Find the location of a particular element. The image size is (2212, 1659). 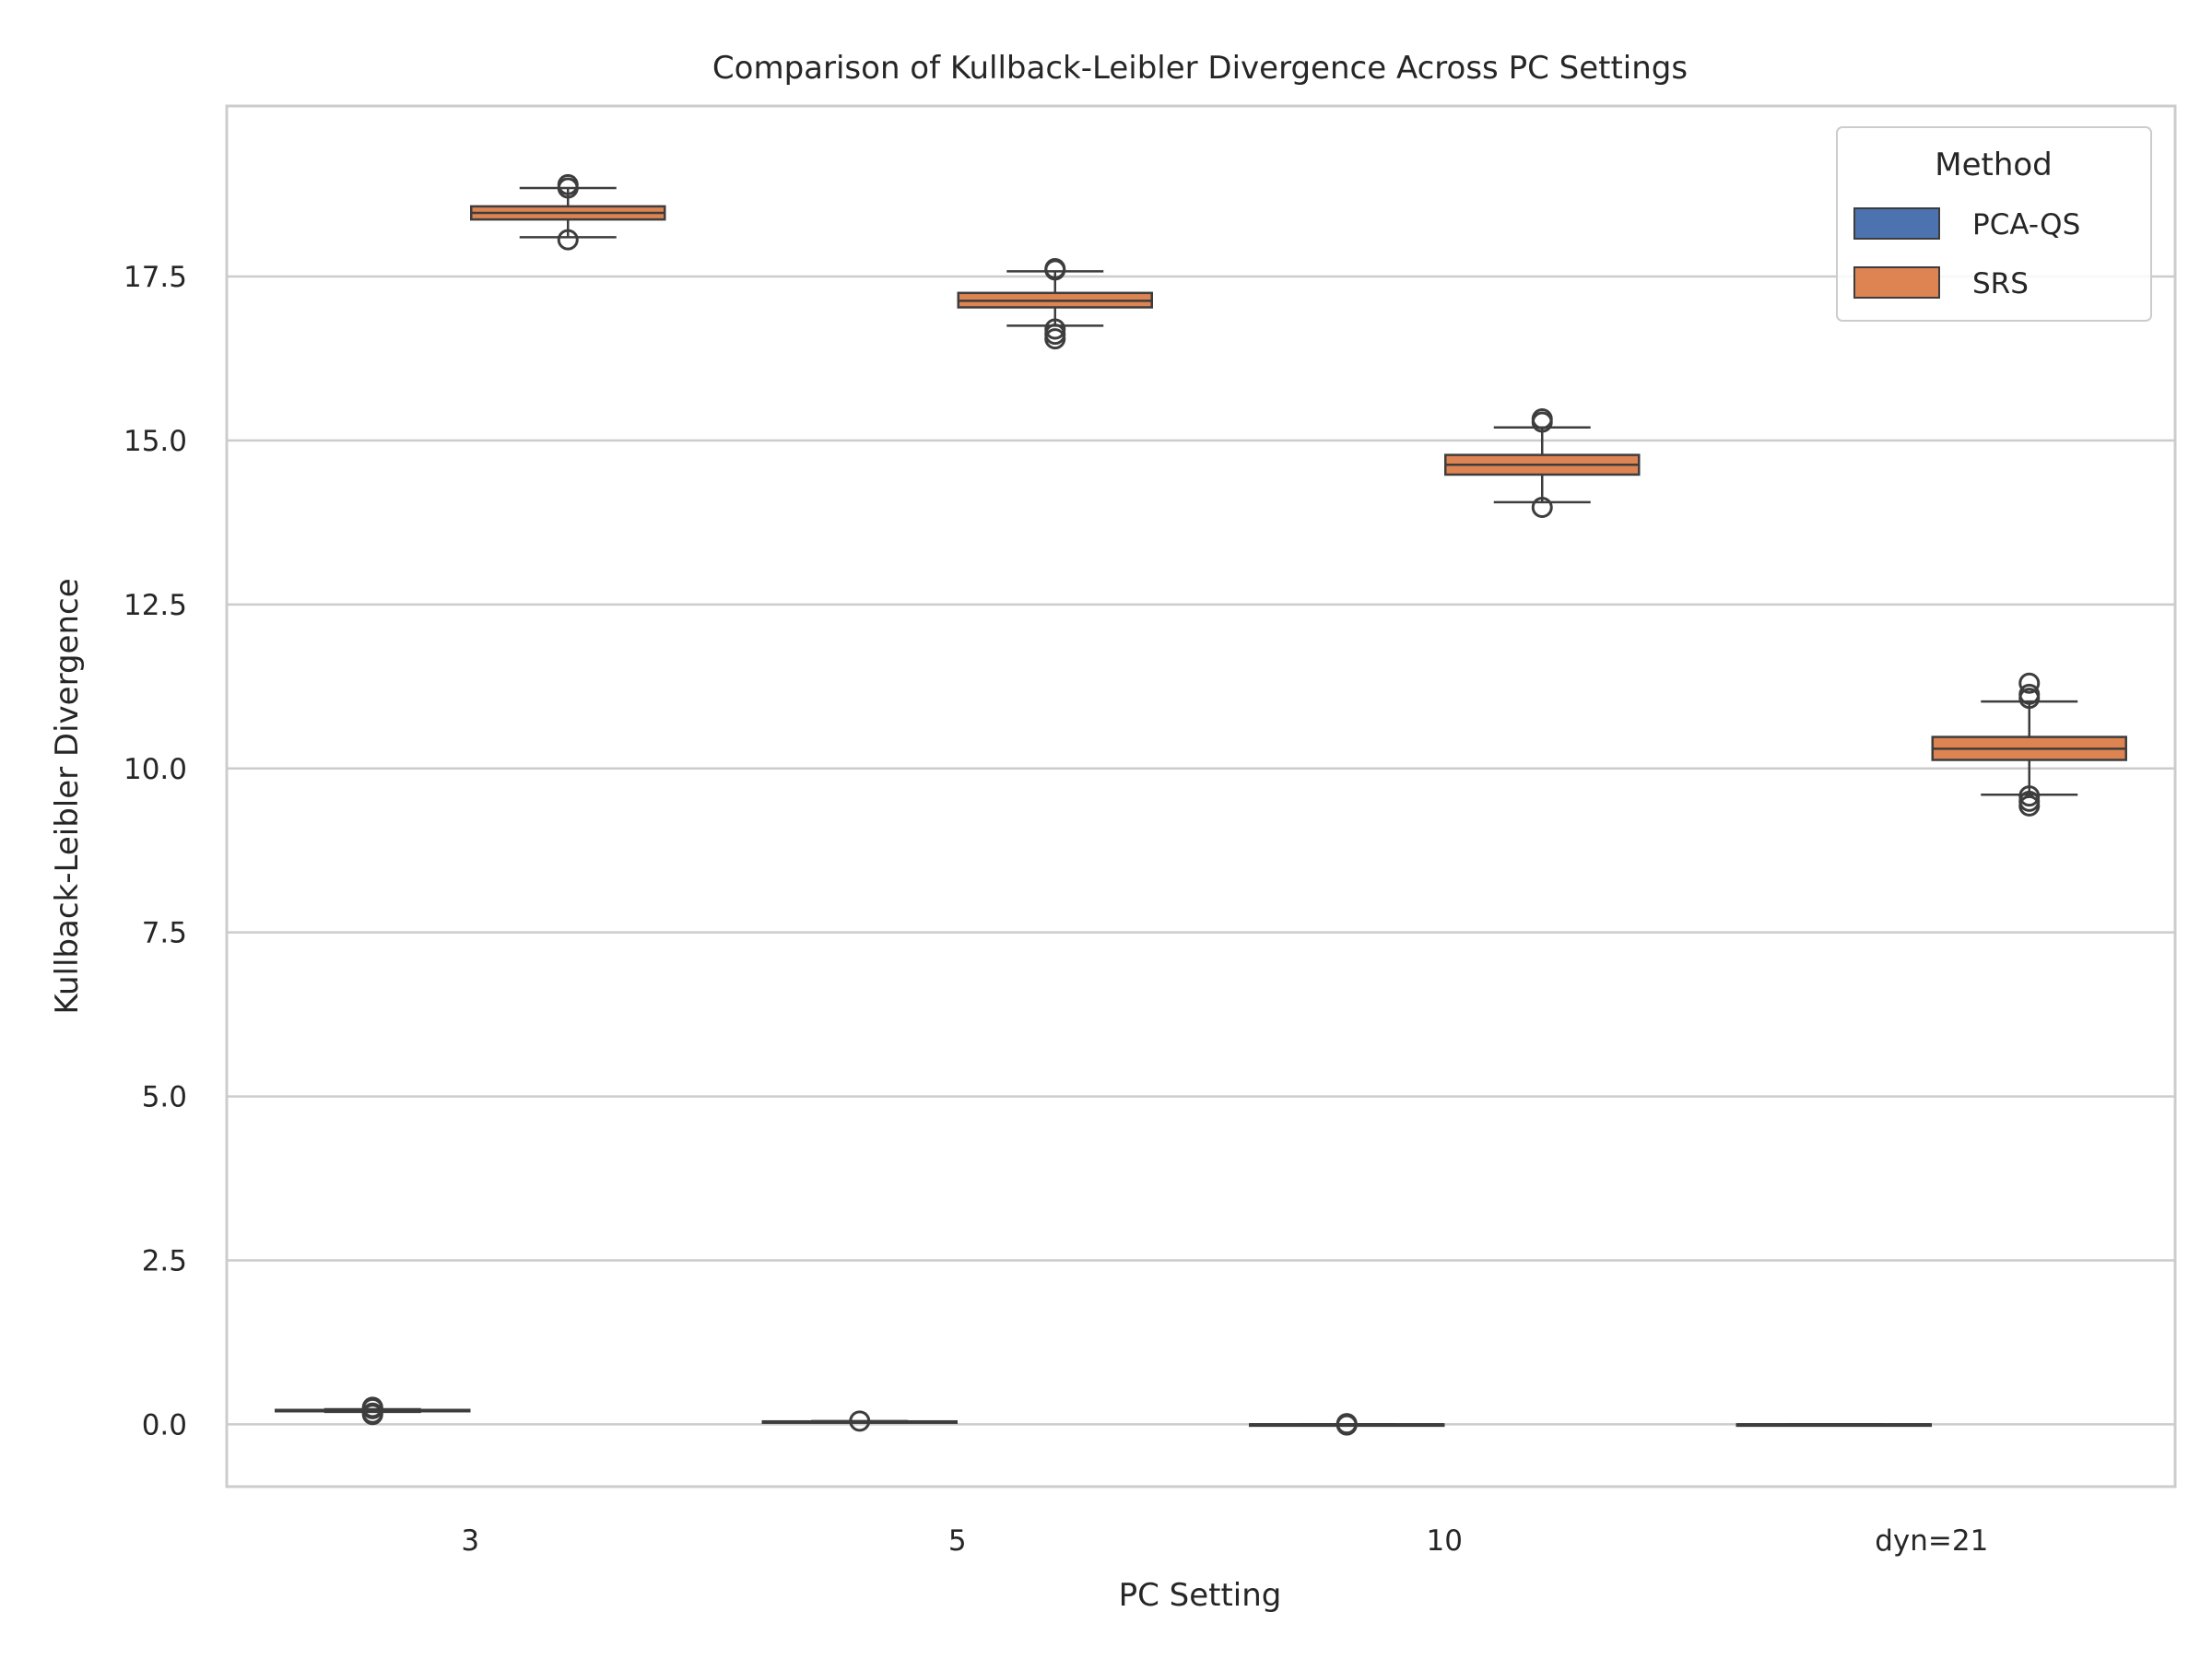

legend: Method PCA-QS SRS is located at coordinates (1994, 224).